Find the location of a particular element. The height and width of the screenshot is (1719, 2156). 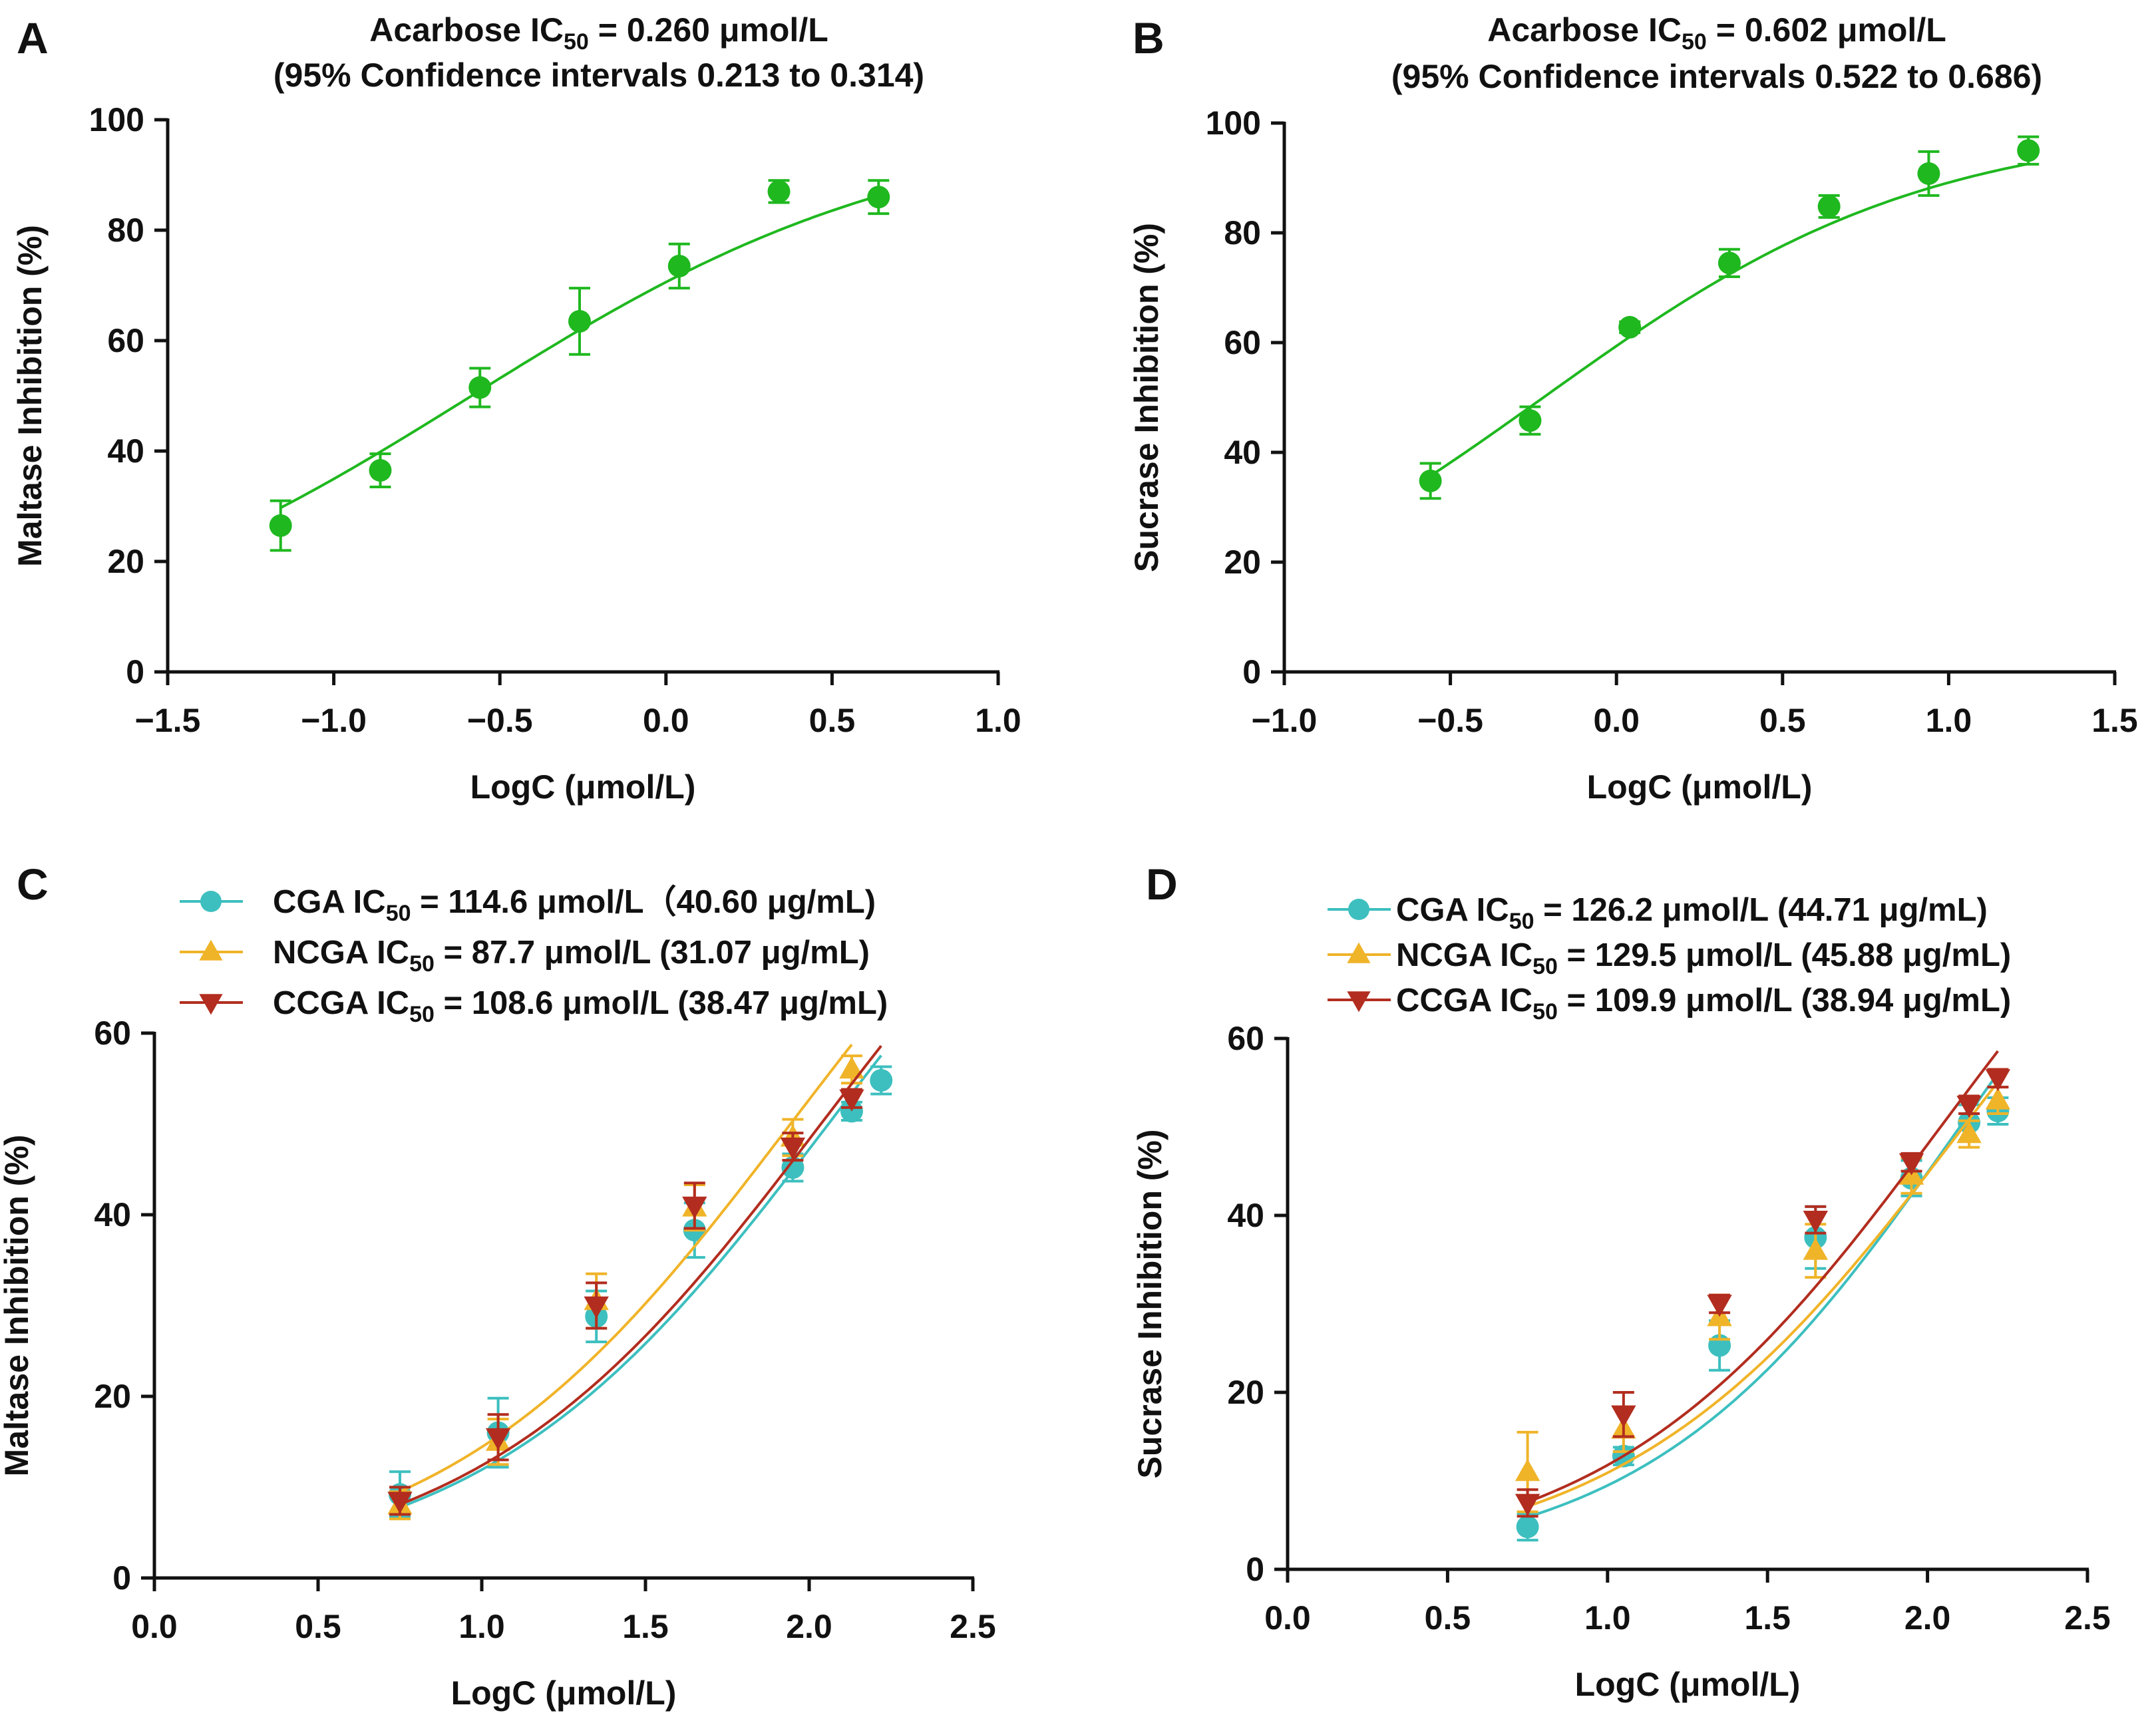

legend-item-ccga: CCGA IC50 = 109.9 μmol/L (38.94 μg/mL) is located at coordinates (1669, 1004).